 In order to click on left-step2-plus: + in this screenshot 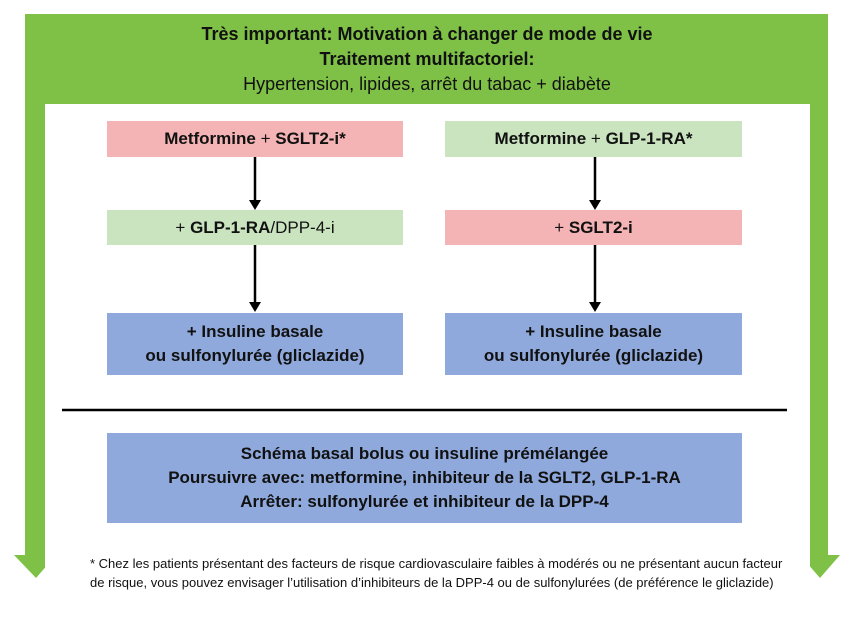, I will do `click(180, 227)`.